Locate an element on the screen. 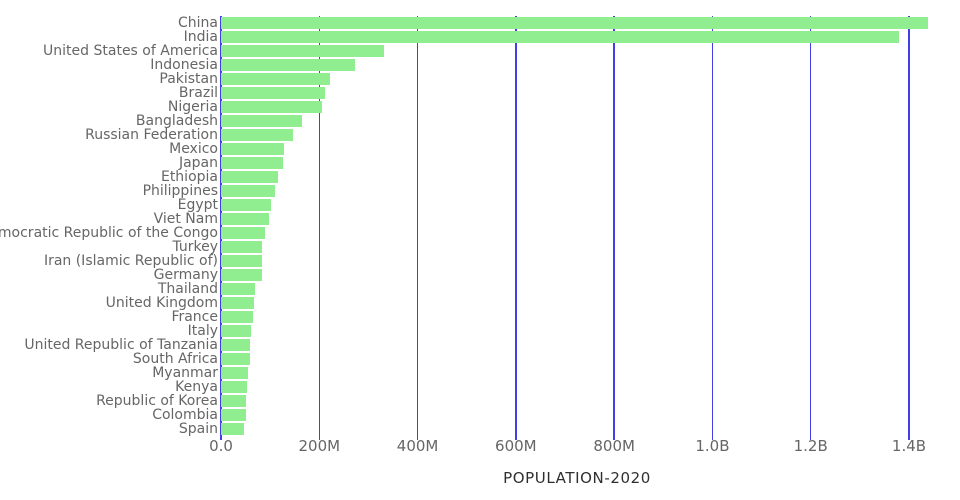  x-tick-label: 1.4B is located at coordinates (909, 446).